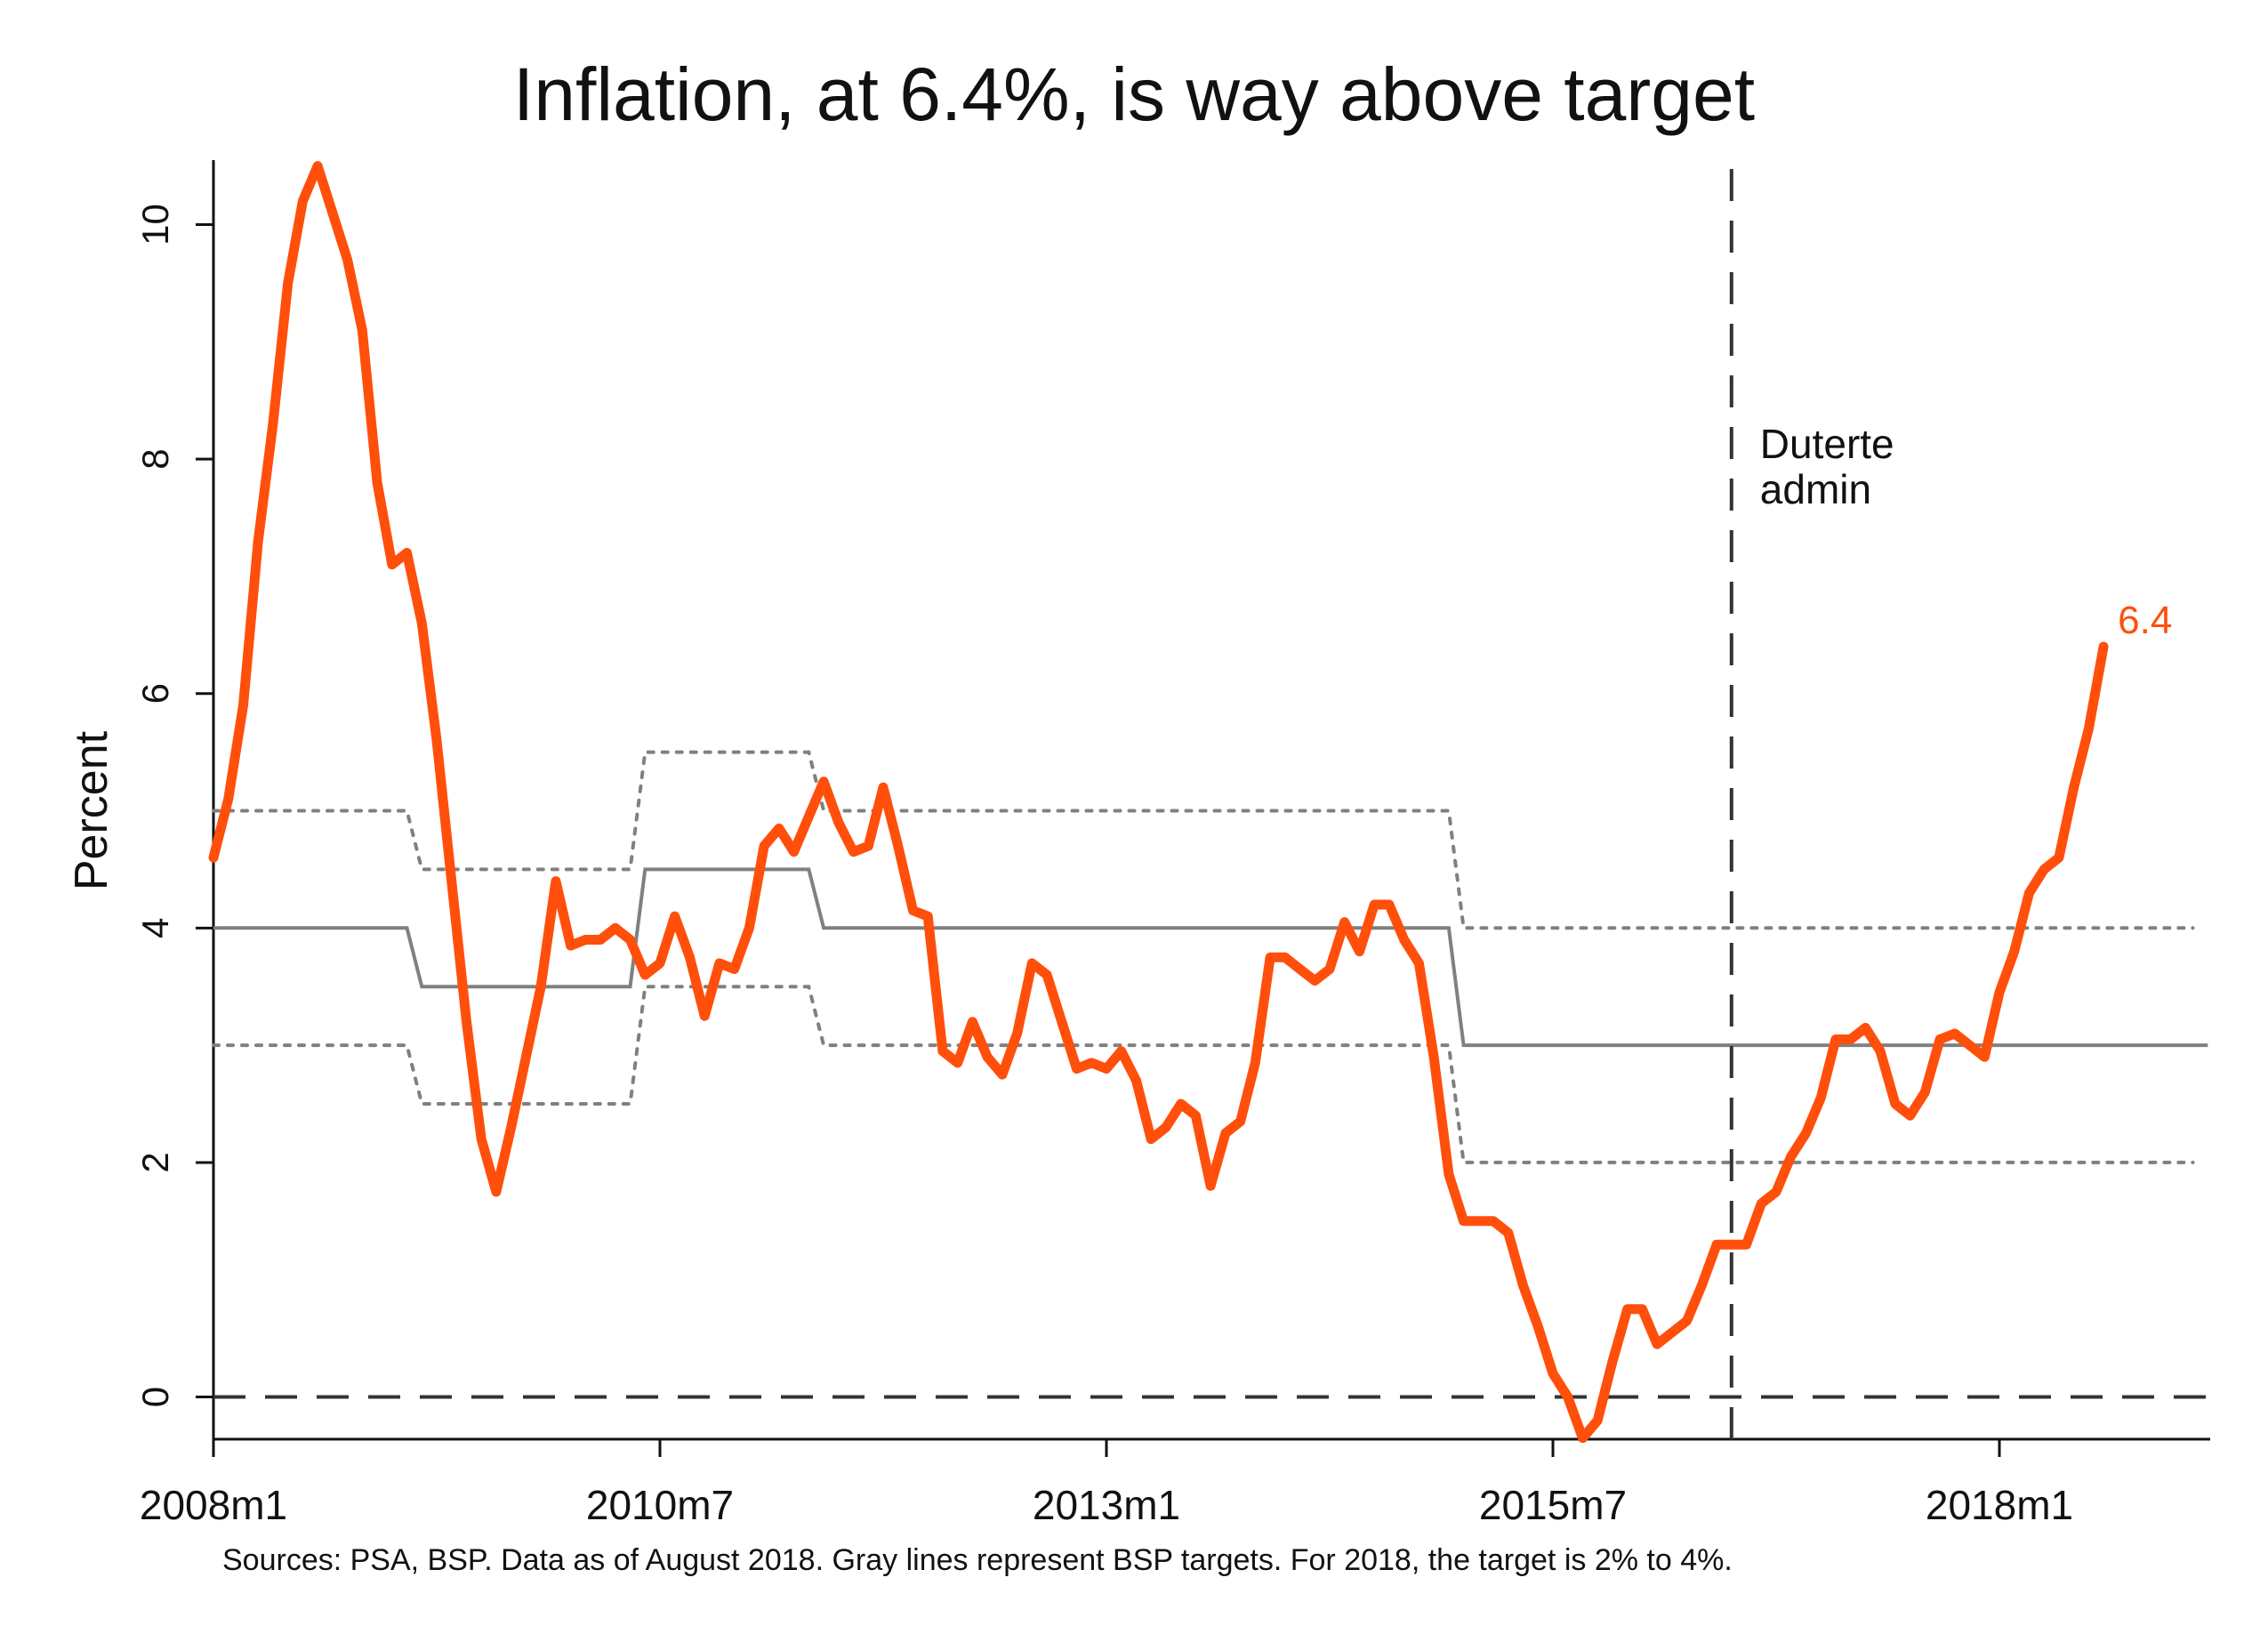 The width and height of the screenshot is (2268, 1650). I want to click on last-value-label: 6.4, so click(2145, 620).